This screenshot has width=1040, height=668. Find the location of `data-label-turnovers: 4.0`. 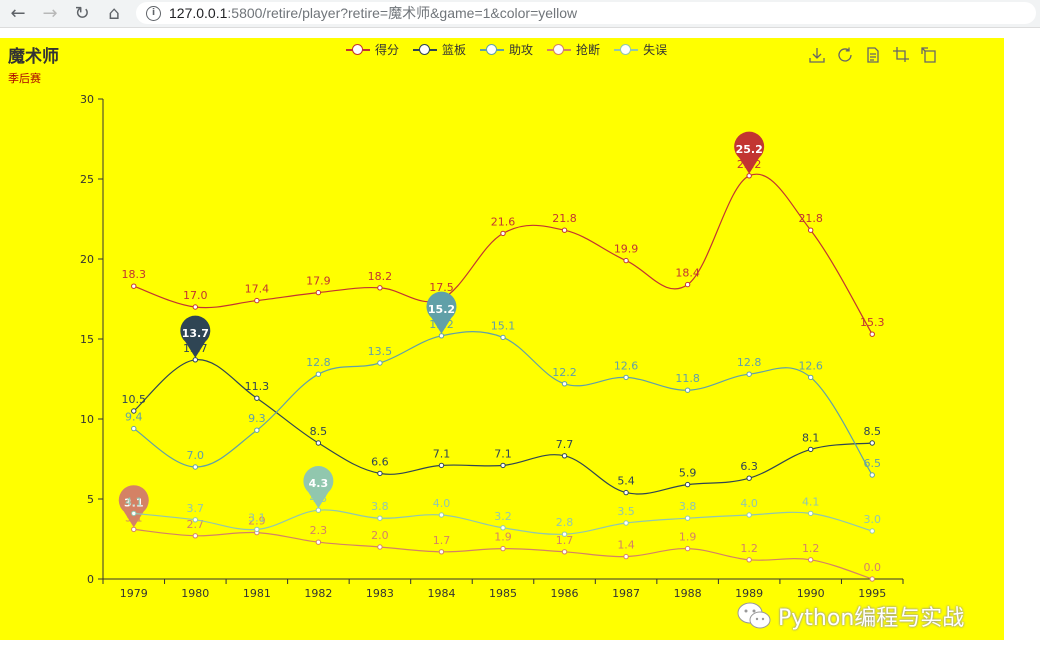

data-label-turnovers: 4.0 is located at coordinates (749, 503).